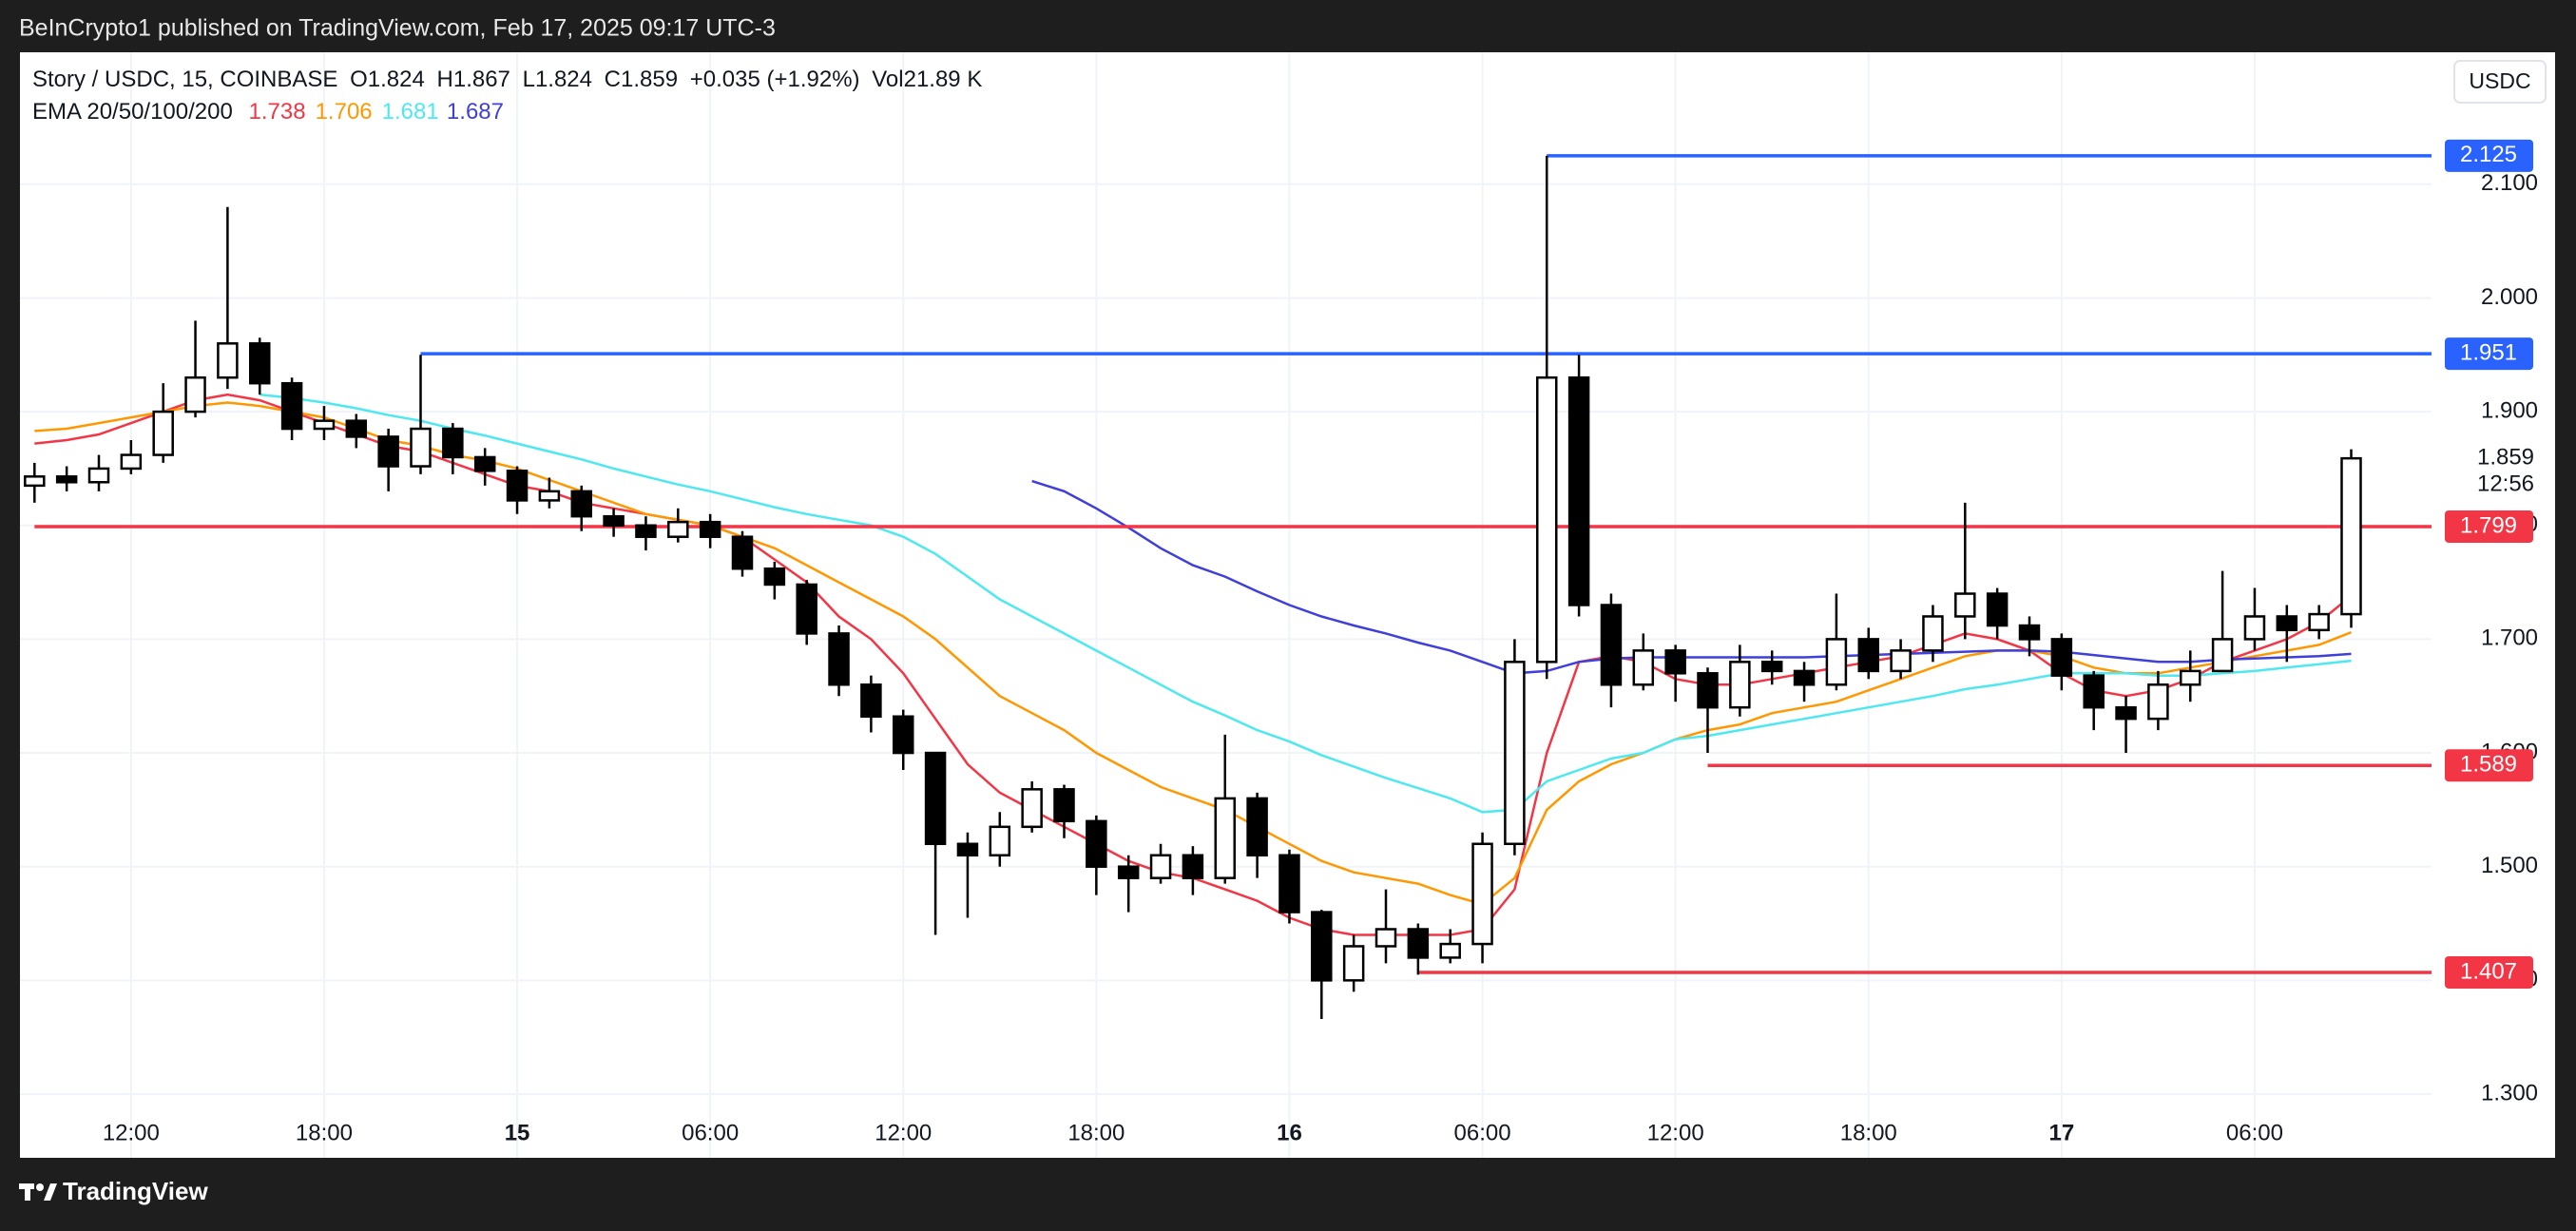 The width and height of the screenshot is (2576, 1231). I want to click on ema-value: 1.706, so click(344, 112).